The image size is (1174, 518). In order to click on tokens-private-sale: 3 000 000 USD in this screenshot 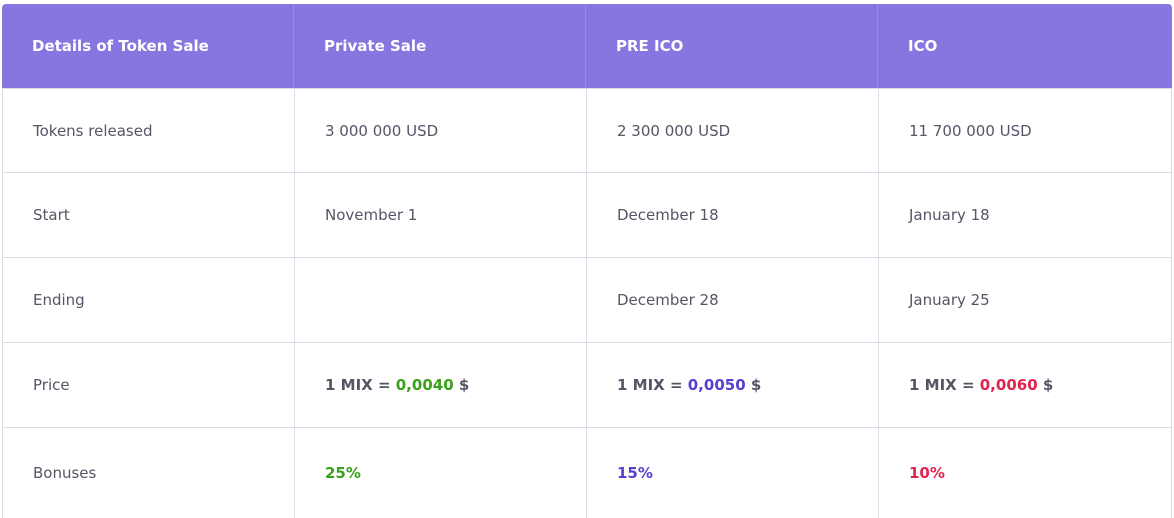, I will do `click(441, 130)`.